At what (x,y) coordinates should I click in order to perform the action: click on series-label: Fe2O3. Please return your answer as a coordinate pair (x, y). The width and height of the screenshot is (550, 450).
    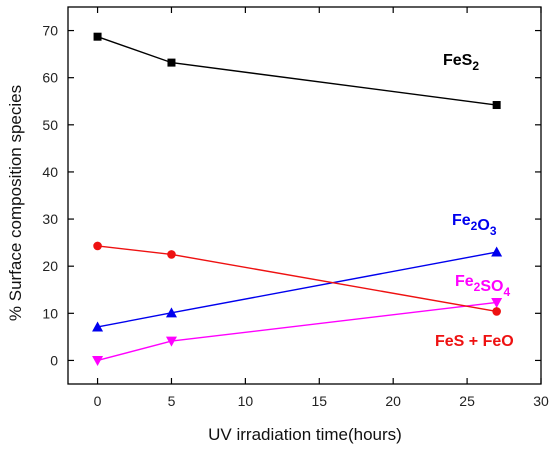
    Looking at the image, I should click on (474, 225).